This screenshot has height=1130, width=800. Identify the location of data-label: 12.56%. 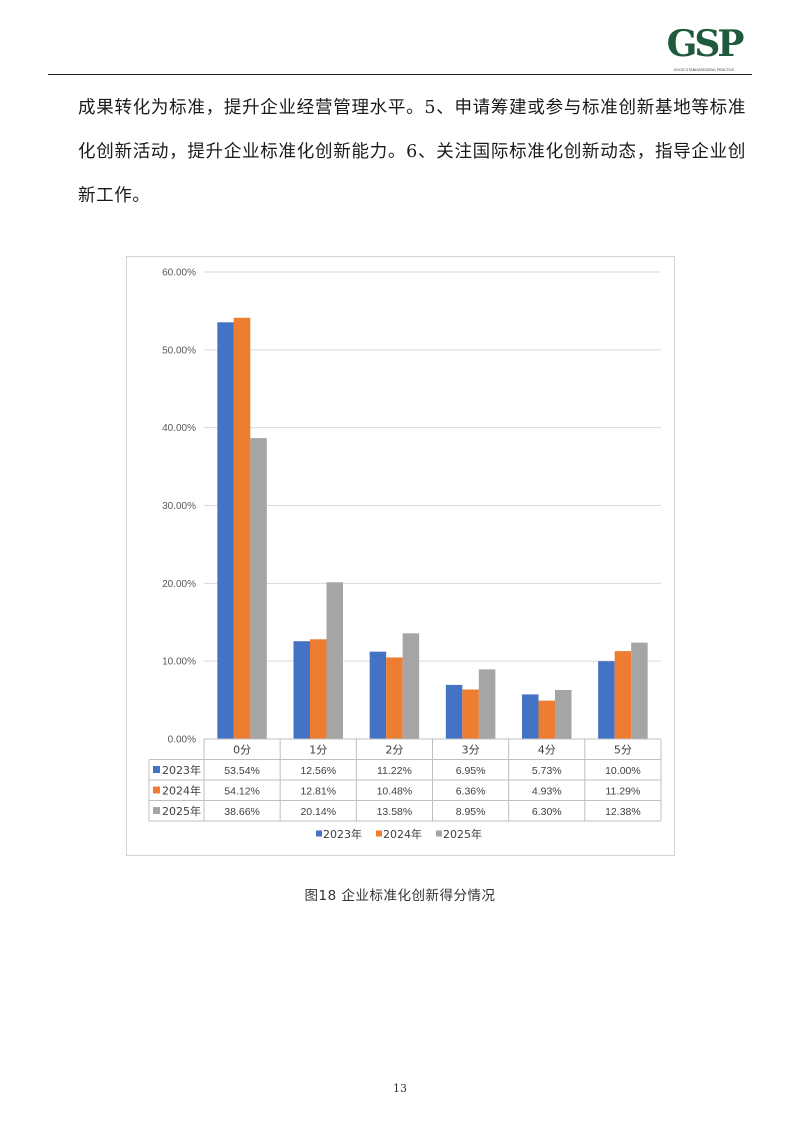
(318, 771).